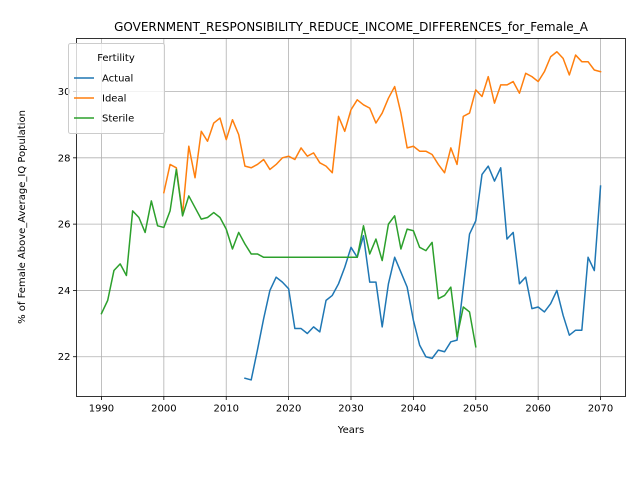 This screenshot has width=640, height=484. What do you see at coordinates (22, 217) in the screenshot?
I see `y-axis-label: % of Female Above_Average_IQ Population` at bounding box center [22, 217].